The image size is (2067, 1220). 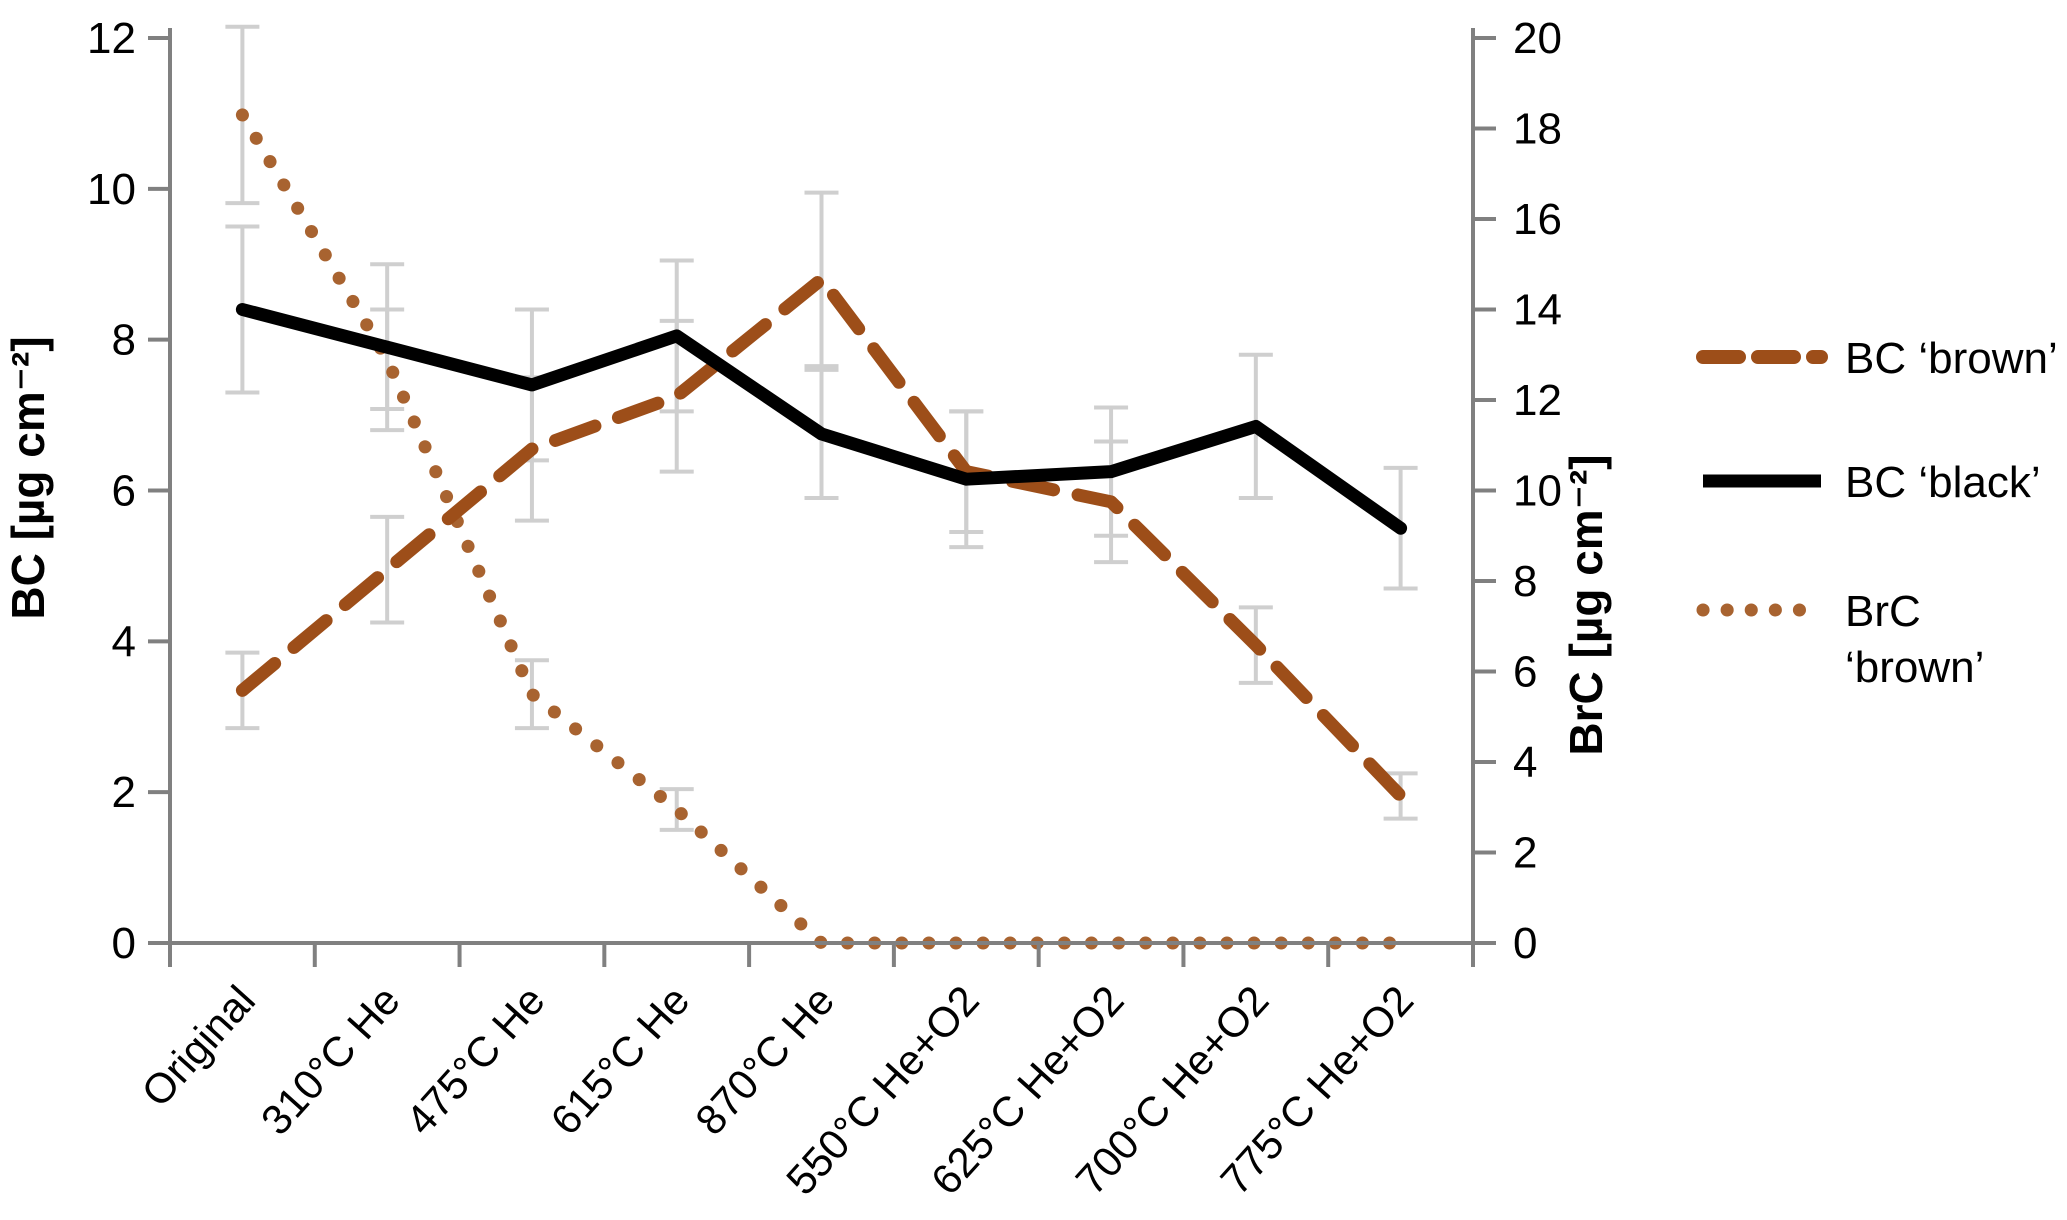 What do you see at coordinates (821, 419) in the screenshot?
I see `series-bc-black-line` at bounding box center [821, 419].